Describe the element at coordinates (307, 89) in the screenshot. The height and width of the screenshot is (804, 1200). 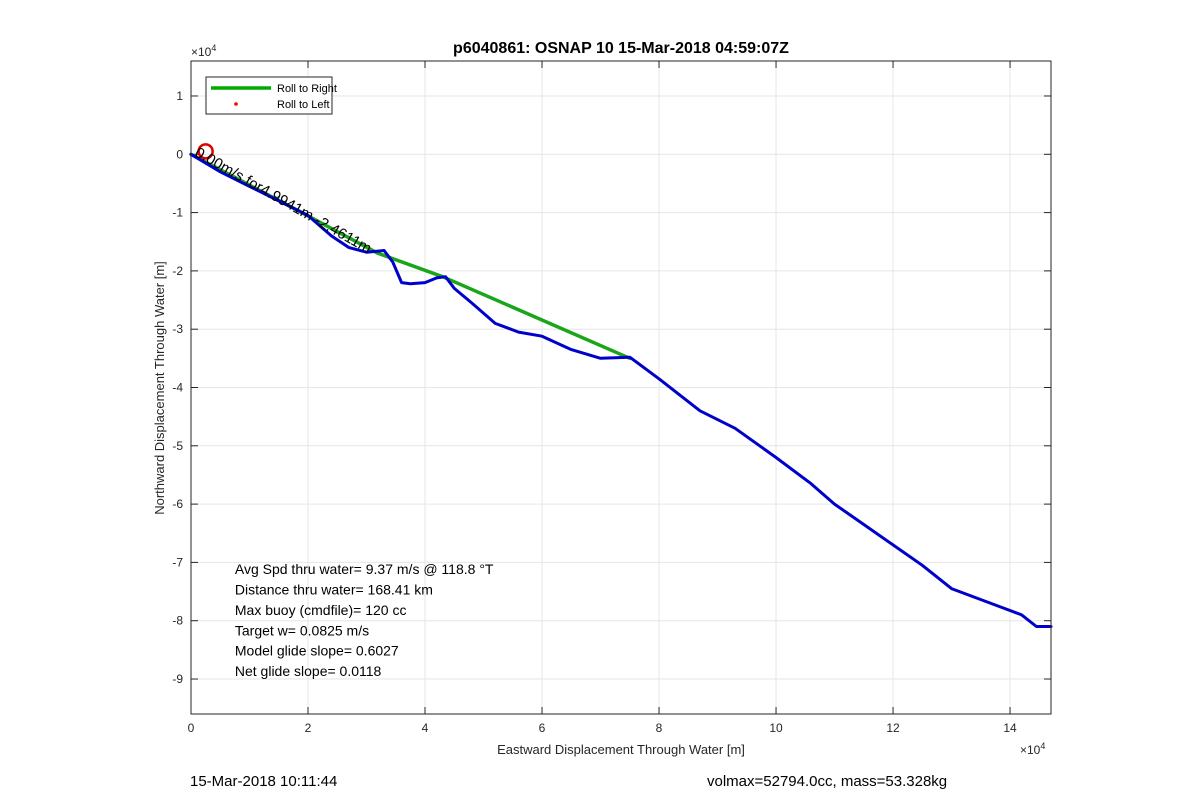
I see `legend-label-roll-right: Roll to Right` at that location.